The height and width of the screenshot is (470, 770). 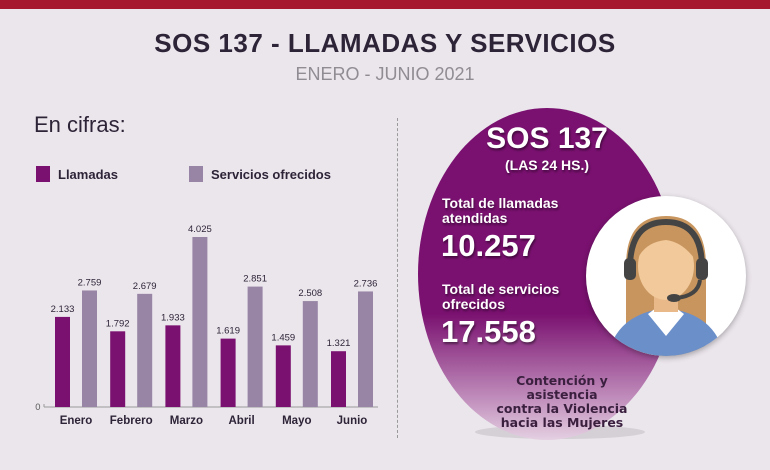 I want to click on section-label: En cifras:, so click(x=80, y=124).